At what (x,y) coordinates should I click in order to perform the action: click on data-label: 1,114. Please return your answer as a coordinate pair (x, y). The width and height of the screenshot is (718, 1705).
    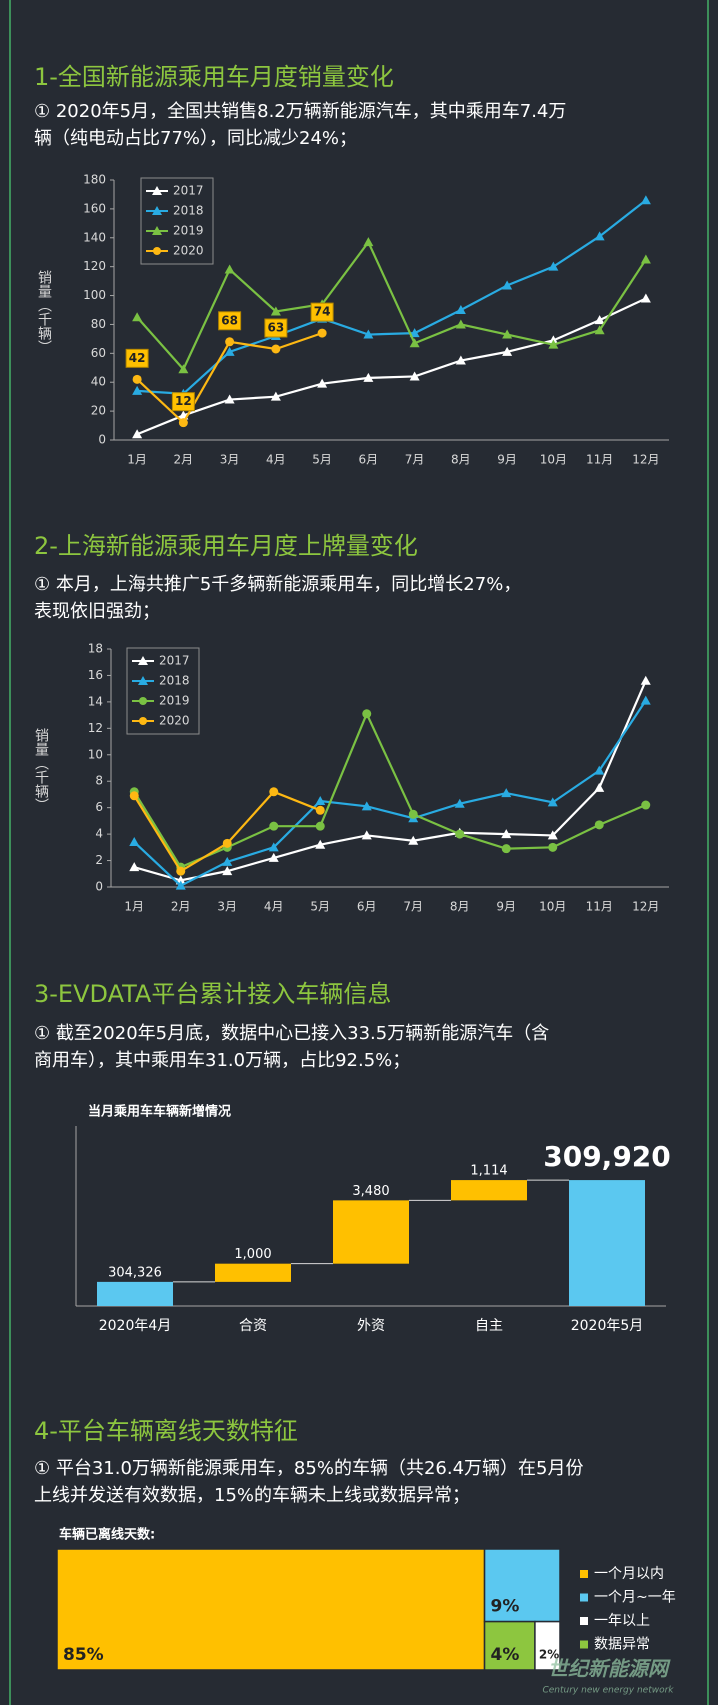
    Looking at the image, I should click on (488, 1171).